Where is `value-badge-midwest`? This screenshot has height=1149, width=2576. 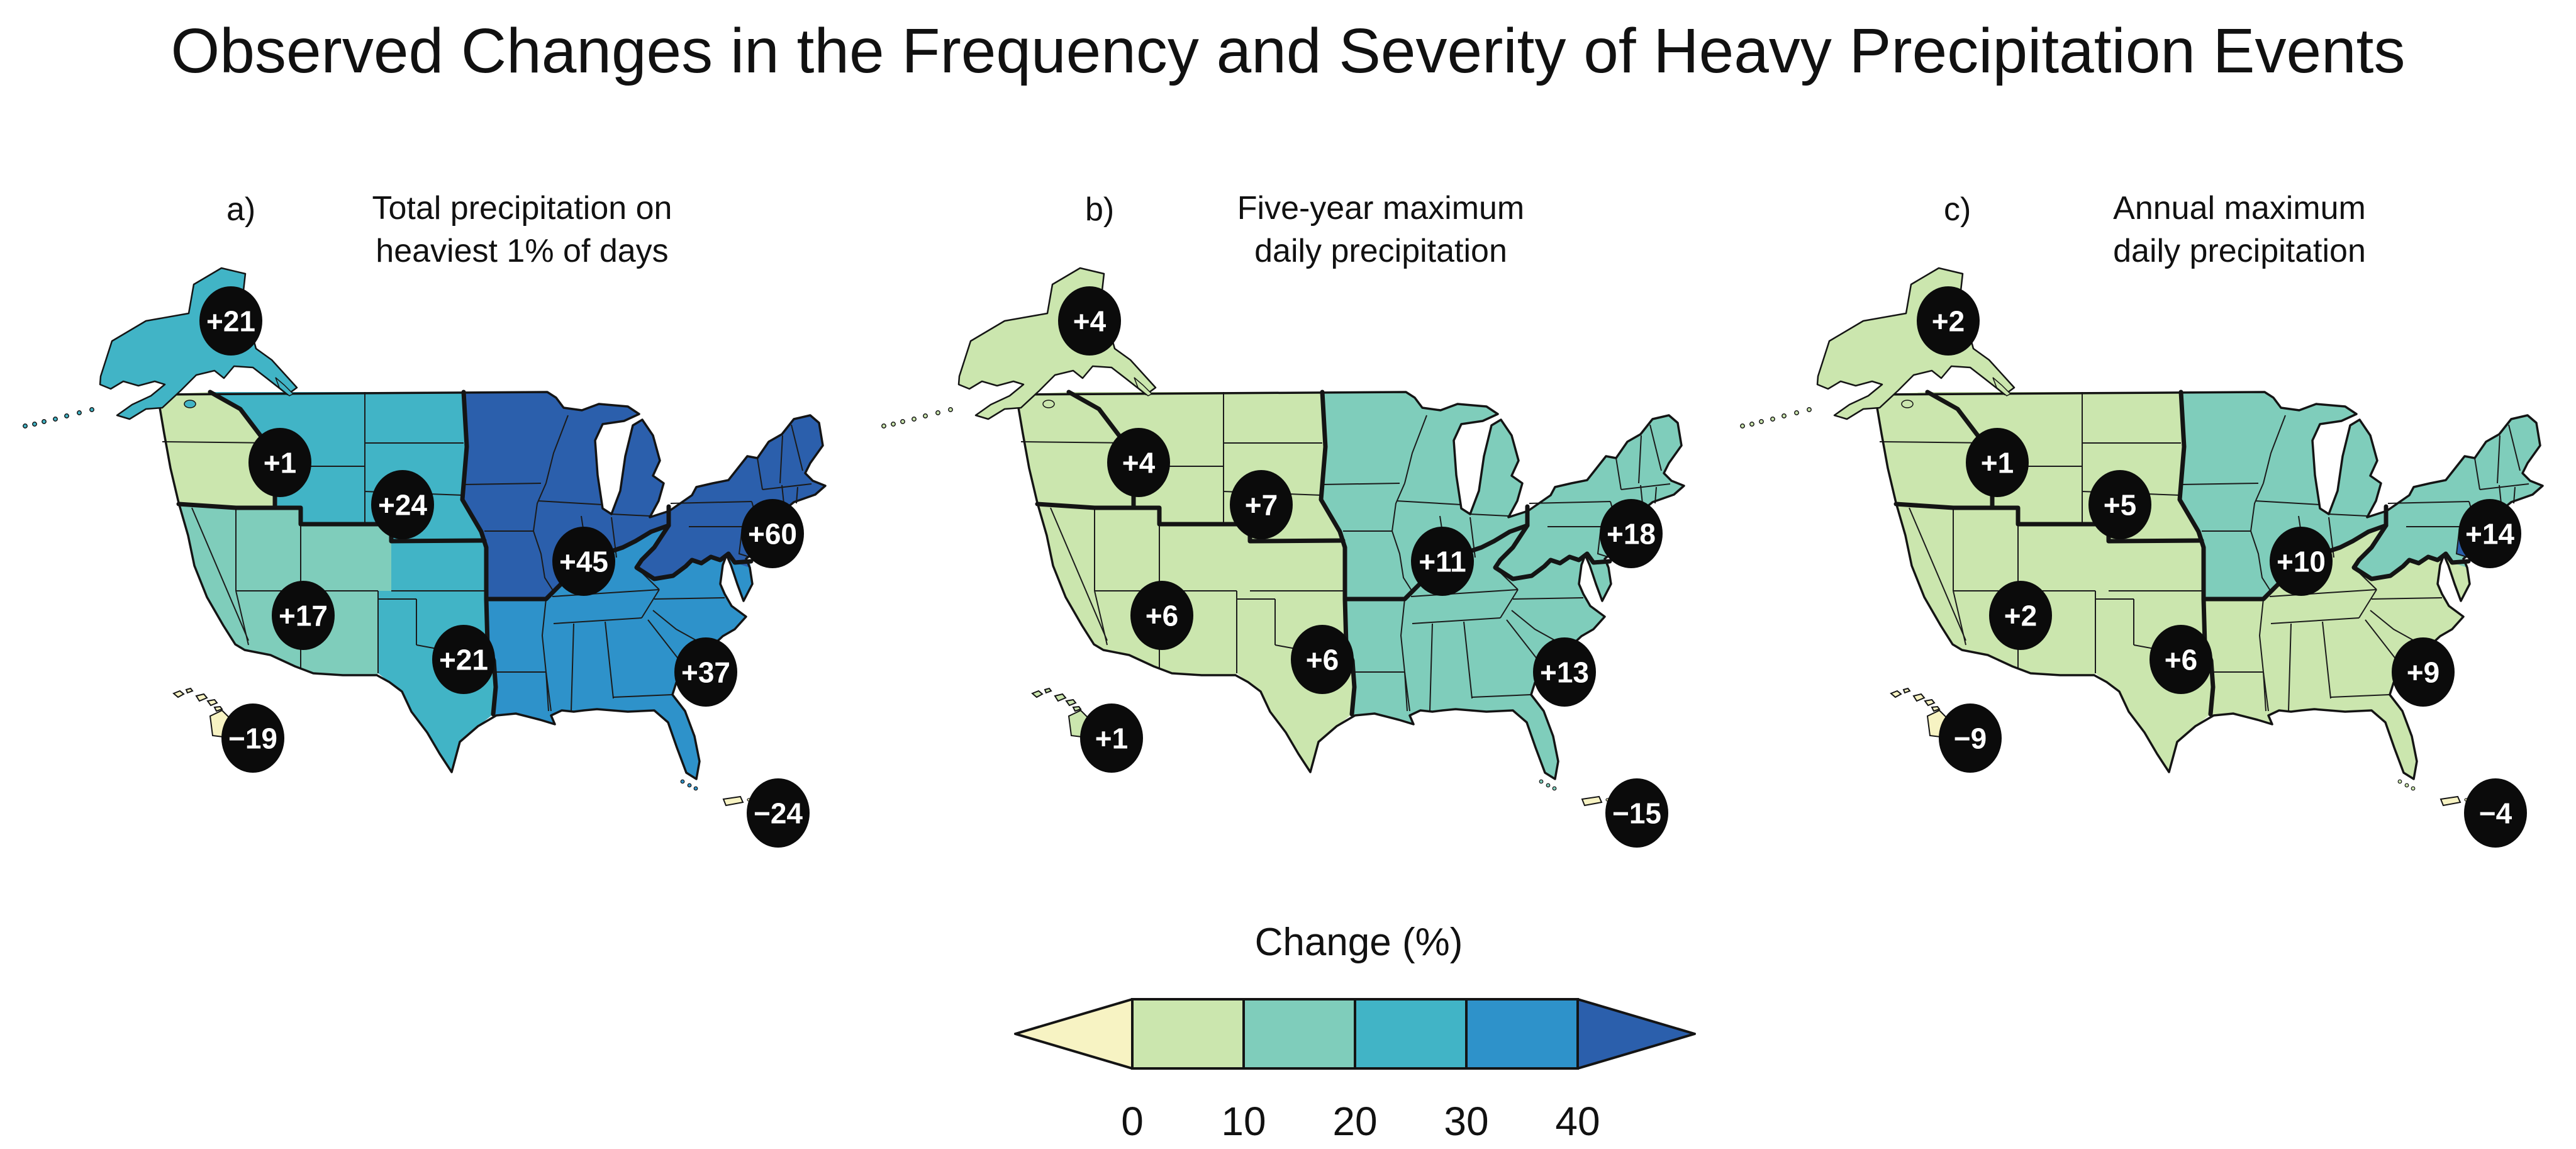 value-badge-midwest is located at coordinates (583, 561).